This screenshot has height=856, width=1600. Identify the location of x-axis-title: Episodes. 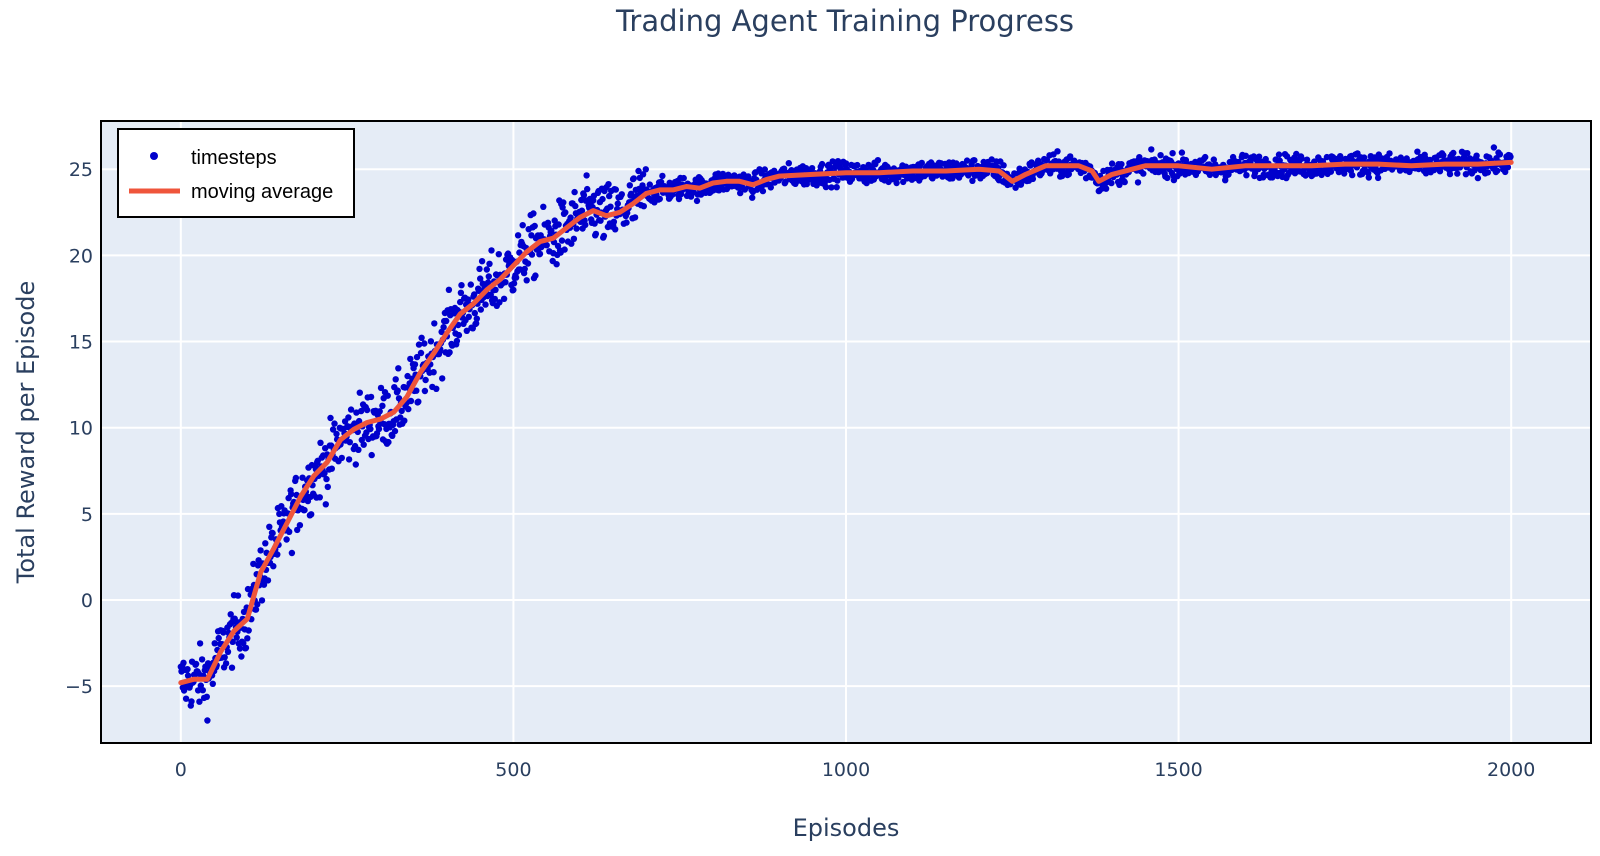
(846, 828).